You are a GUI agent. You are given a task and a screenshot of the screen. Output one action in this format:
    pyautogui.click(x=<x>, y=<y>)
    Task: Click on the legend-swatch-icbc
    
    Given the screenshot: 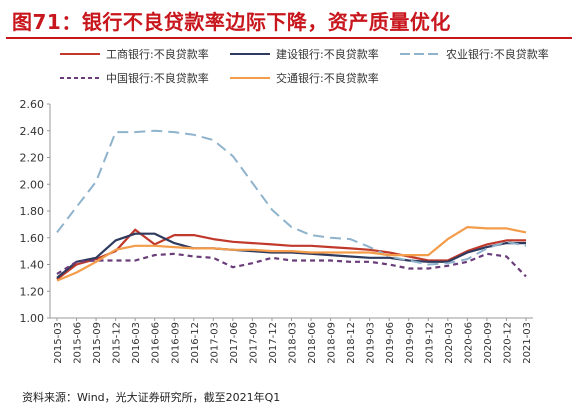 What is the action you would take?
    pyautogui.click(x=80, y=54)
    